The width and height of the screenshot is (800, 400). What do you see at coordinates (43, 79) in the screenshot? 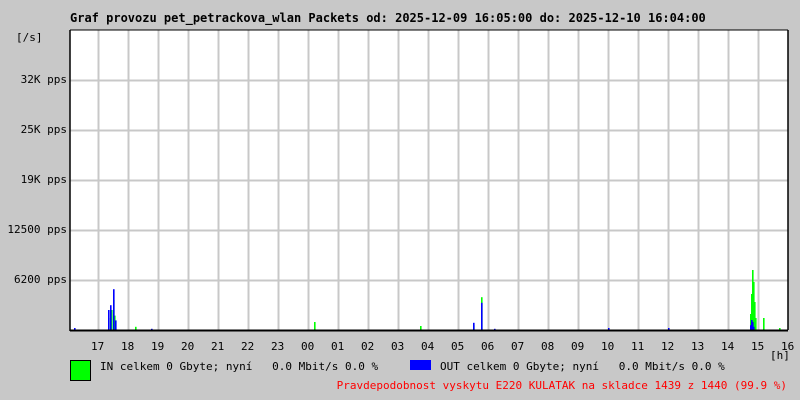
I see `y-tick-label: 32K pps` at bounding box center [43, 79].